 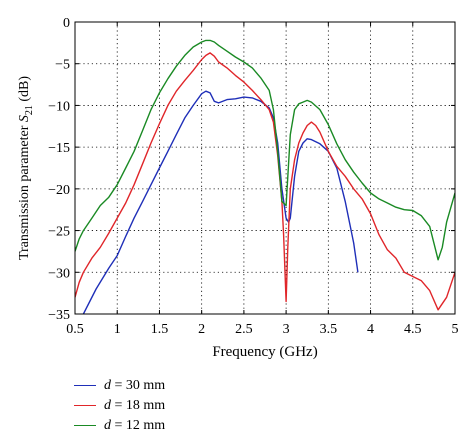 I want to click on x-tick-label: 5, so click(x=455, y=329).